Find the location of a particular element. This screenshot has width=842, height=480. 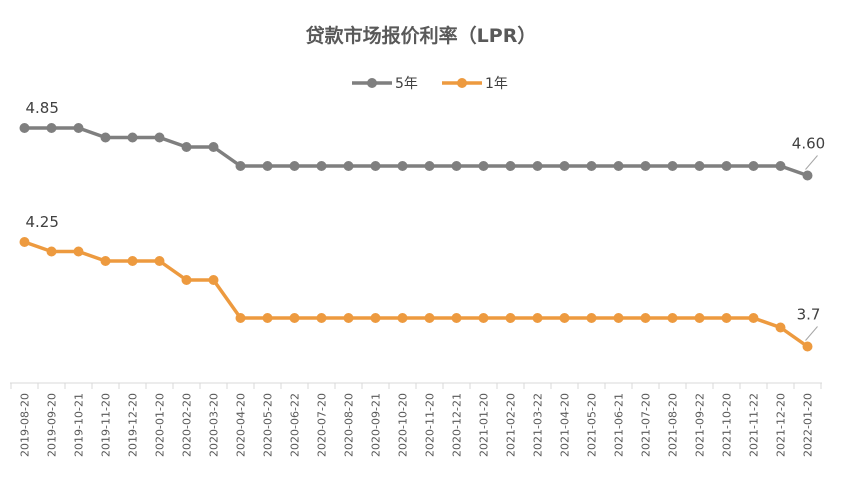

x-tick-label: 2020-05-20 is located at coordinates (268, 425).